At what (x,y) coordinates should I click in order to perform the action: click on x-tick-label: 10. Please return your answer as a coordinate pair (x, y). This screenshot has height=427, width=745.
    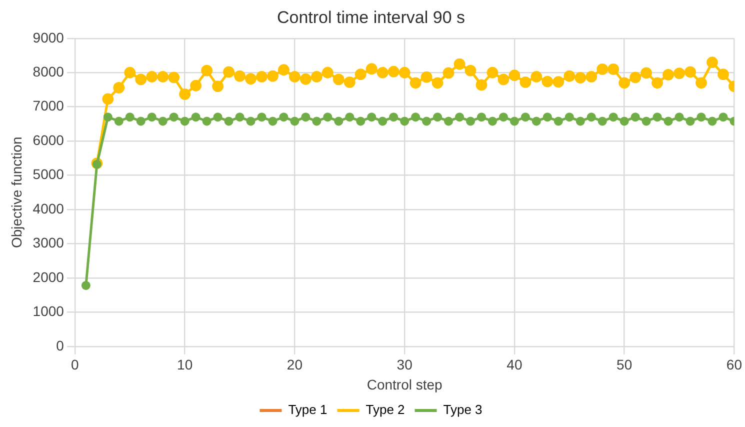
    Looking at the image, I should click on (185, 364).